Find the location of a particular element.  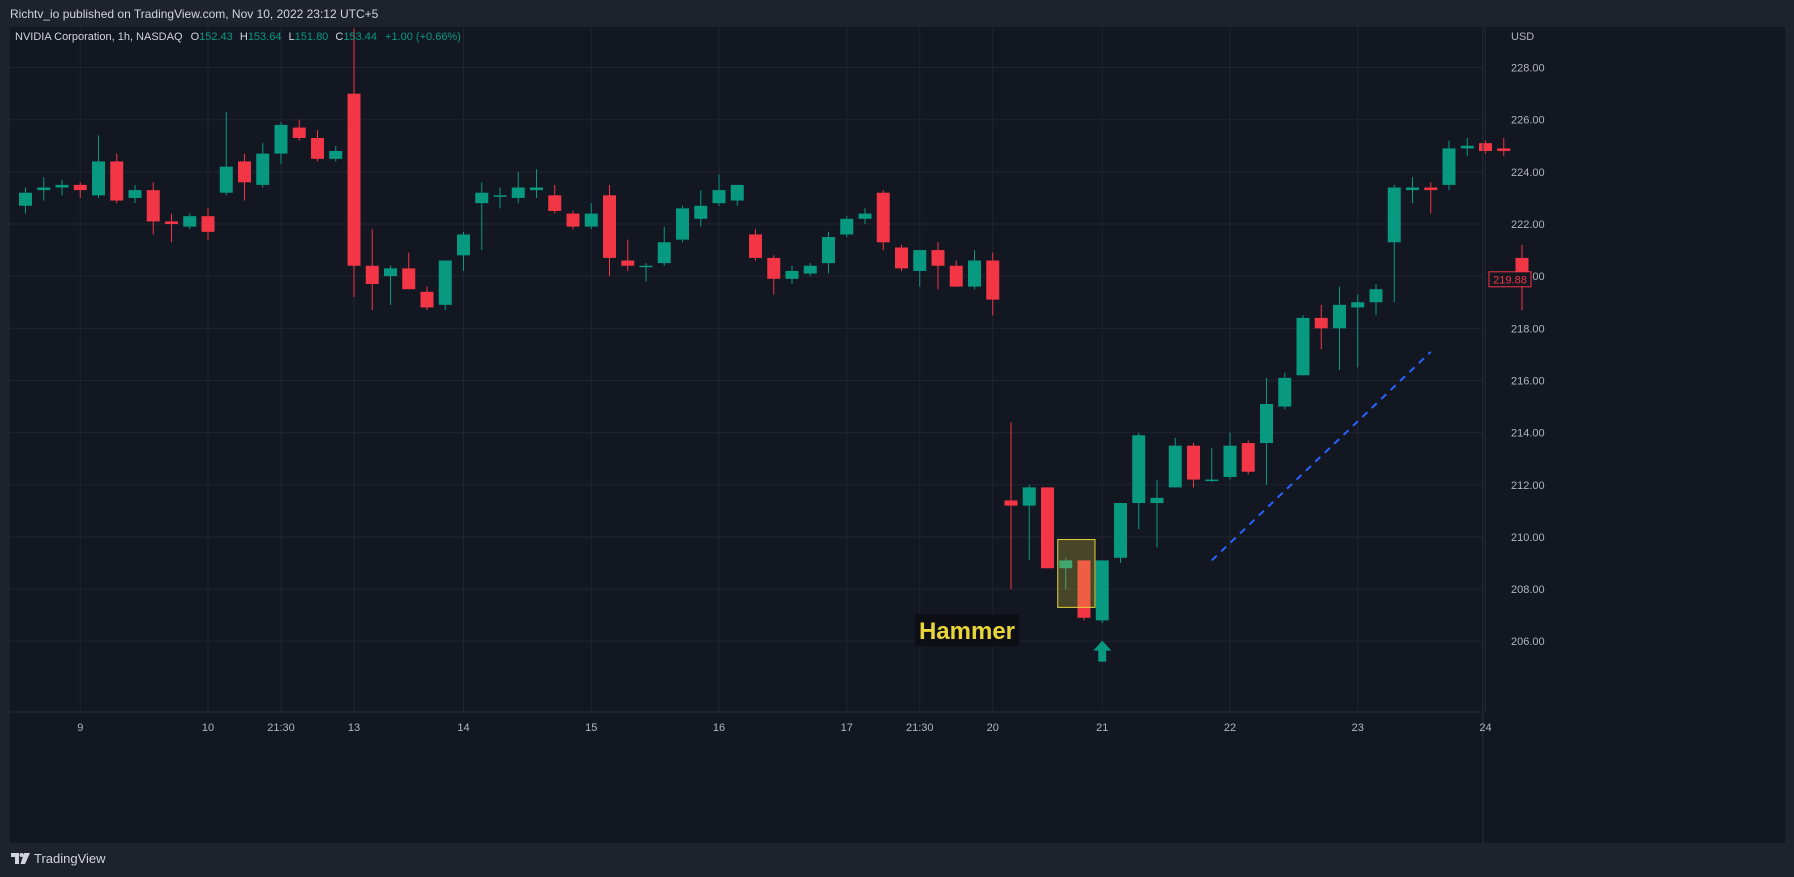

price-tick-label: 224.00 is located at coordinates (1528, 173).